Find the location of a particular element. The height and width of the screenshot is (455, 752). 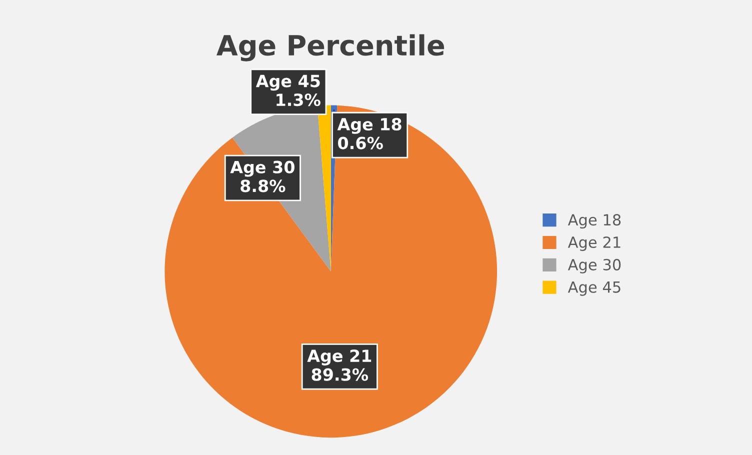

slice-label: Age 21 is located at coordinates (339, 357).